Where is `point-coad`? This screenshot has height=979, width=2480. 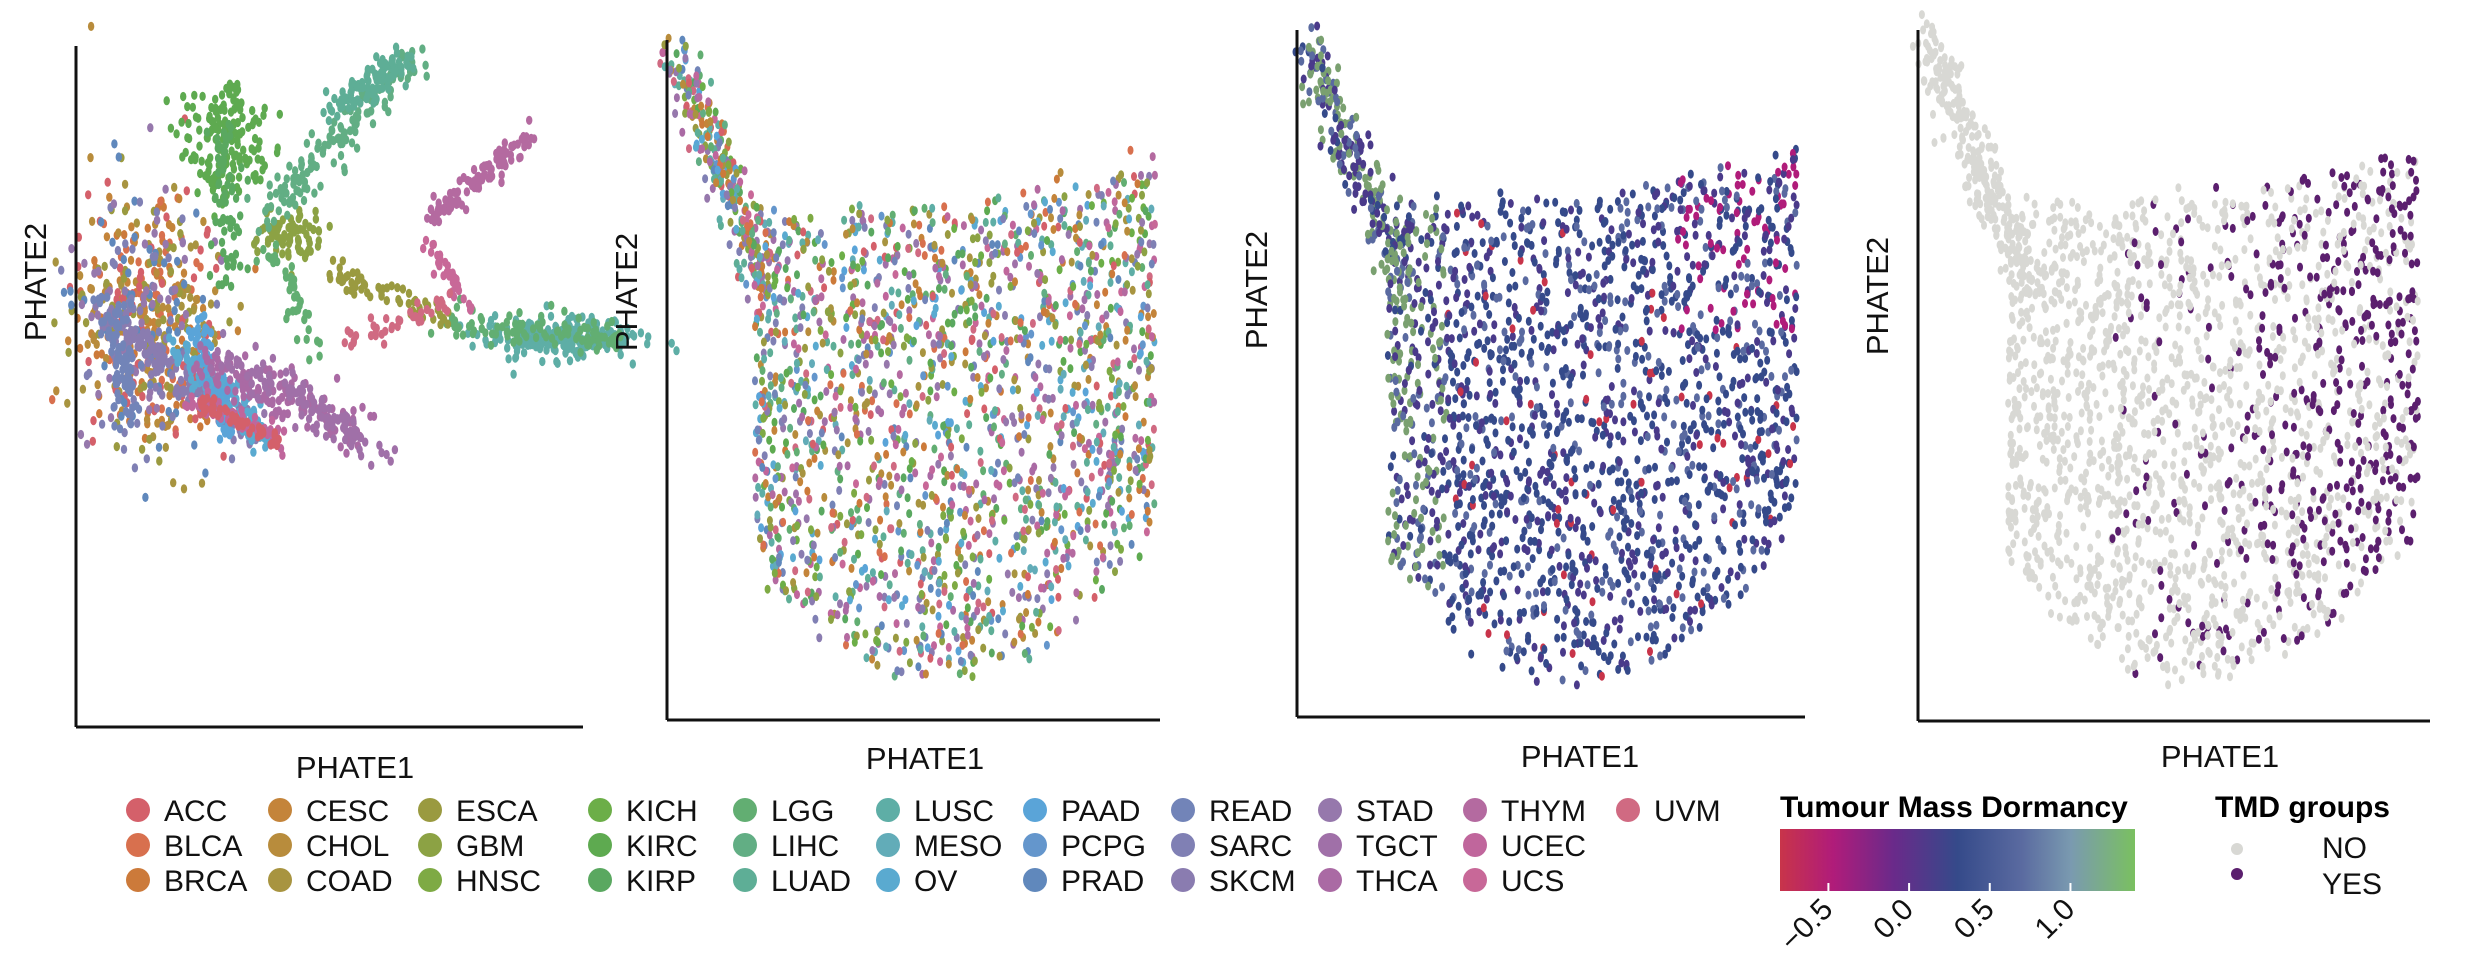
point-coad is located at coordinates (211, 304).